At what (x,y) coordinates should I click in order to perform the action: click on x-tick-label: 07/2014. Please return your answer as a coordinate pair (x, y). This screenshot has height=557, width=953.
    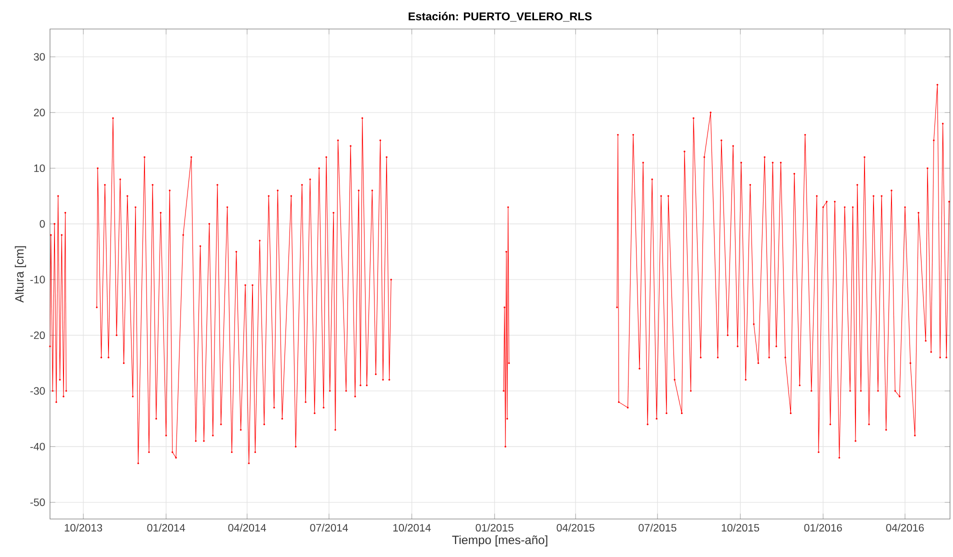
    Looking at the image, I should click on (329, 528).